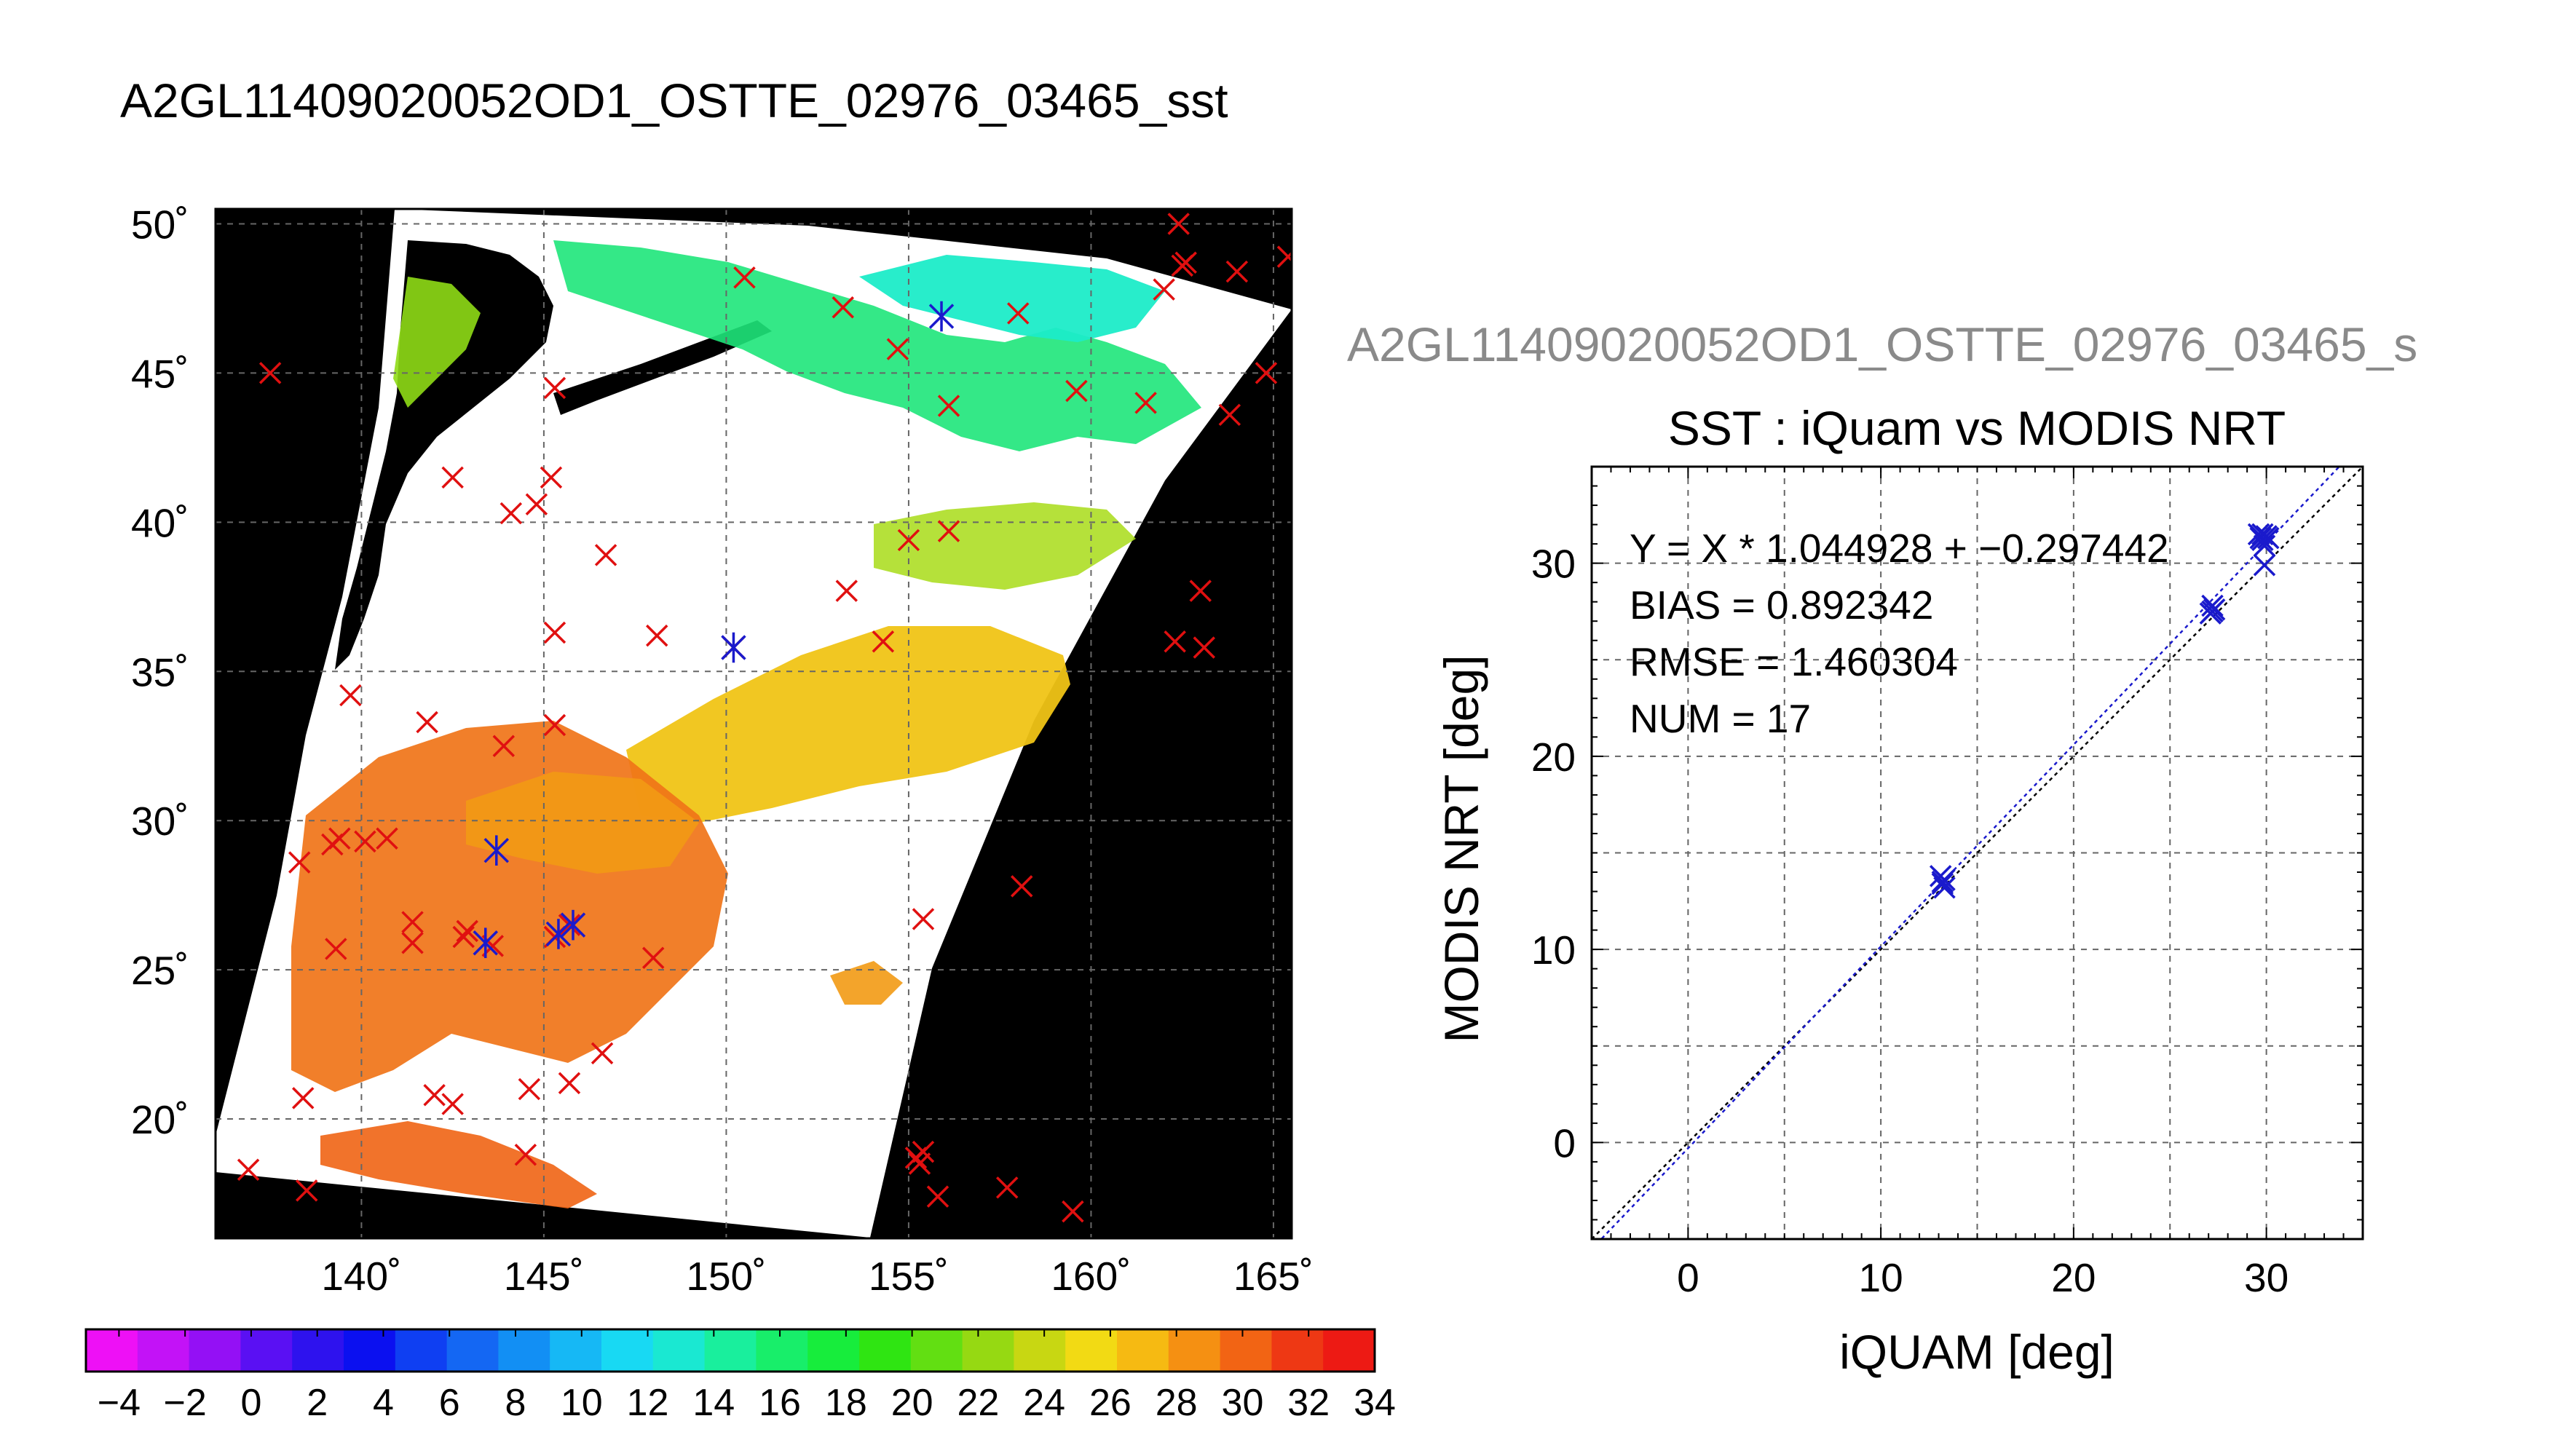 The height and width of the screenshot is (1456, 2555). Describe the element at coordinates (1044, 1403) in the screenshot. I see `colorbar-label: 24` at that location.